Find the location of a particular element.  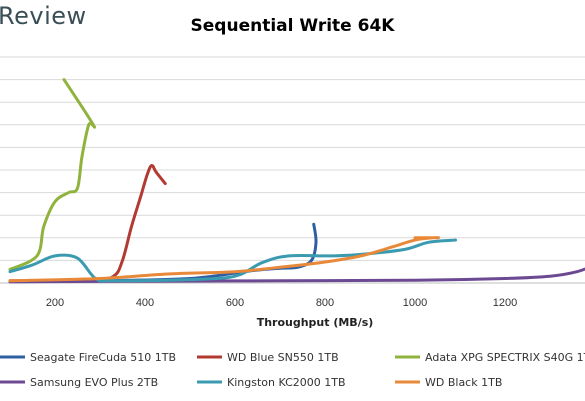

legend-label: Samsung EVO Plus 2TB is located at coordinates (94, 382).